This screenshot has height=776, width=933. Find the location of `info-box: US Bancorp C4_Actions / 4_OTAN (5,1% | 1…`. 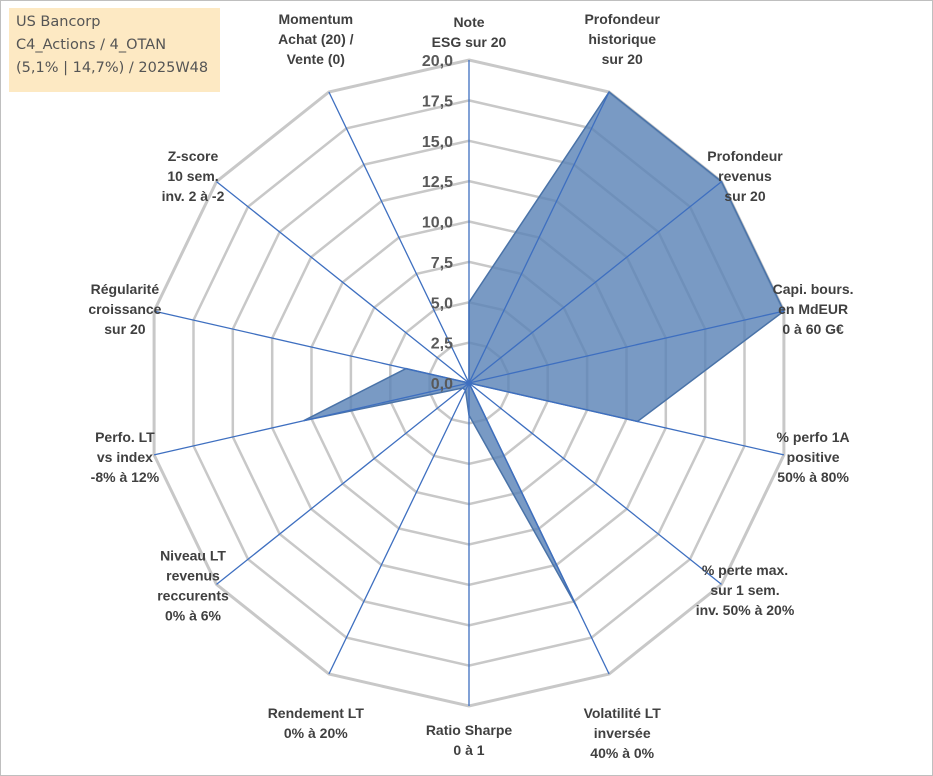

info-box: US Bancorp C4_Actions / 4_OTAN (5,1% | 1… is located at coordinates (114, 50).